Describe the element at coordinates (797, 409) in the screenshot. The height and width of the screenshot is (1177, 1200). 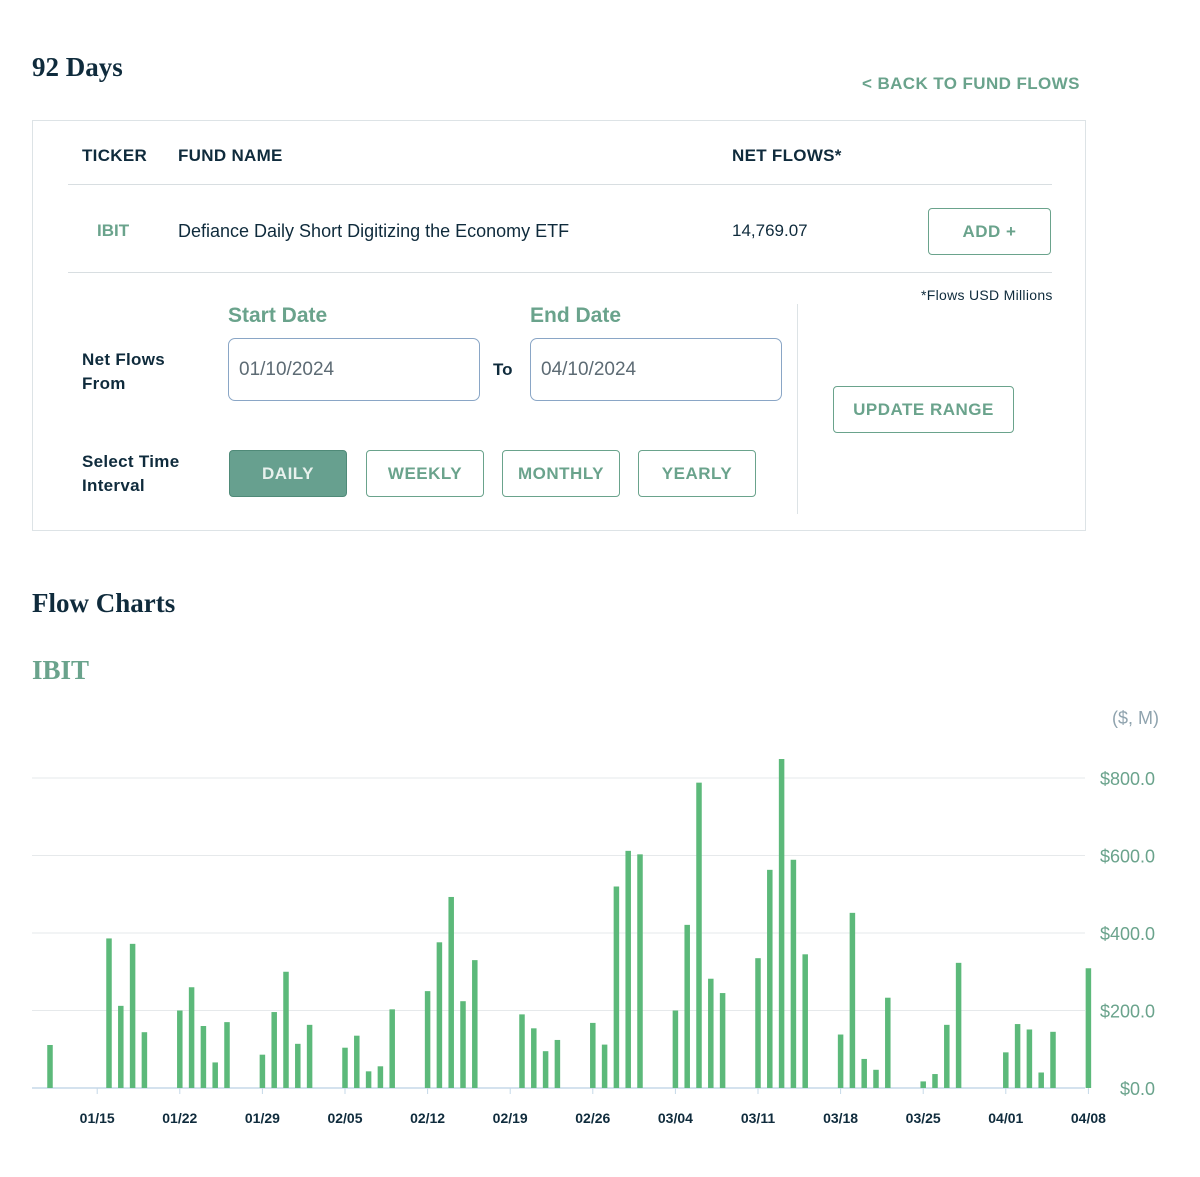
I see `range-divider` at that location.